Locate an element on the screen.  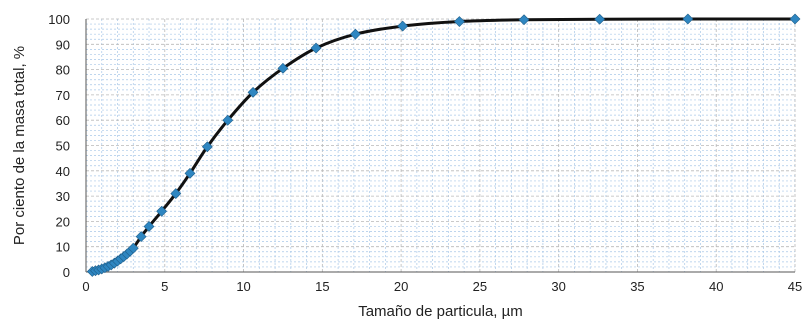
y-tick-label: 10 is located at coordinates (63, 247).